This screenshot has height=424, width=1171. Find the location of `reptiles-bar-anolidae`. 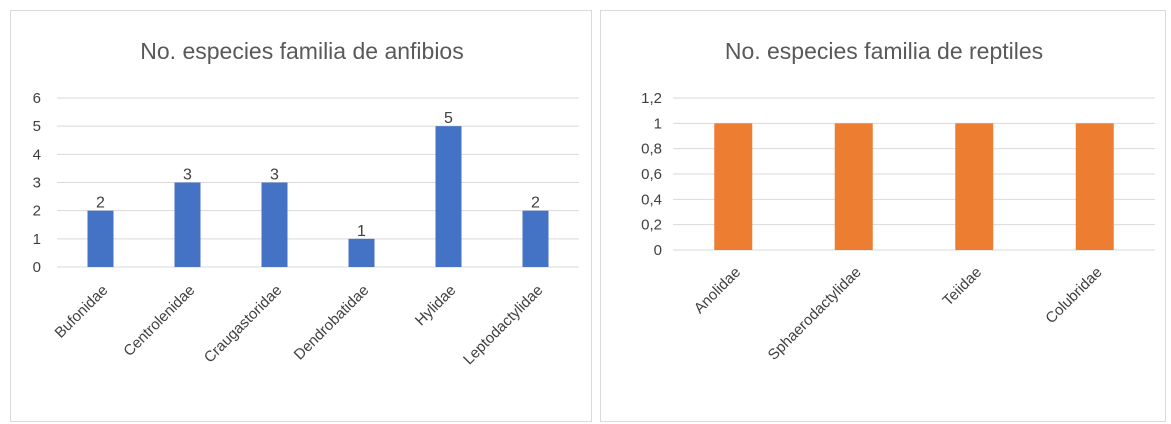

reptiles-bar-anolidae is located at coordinates (733, 186).